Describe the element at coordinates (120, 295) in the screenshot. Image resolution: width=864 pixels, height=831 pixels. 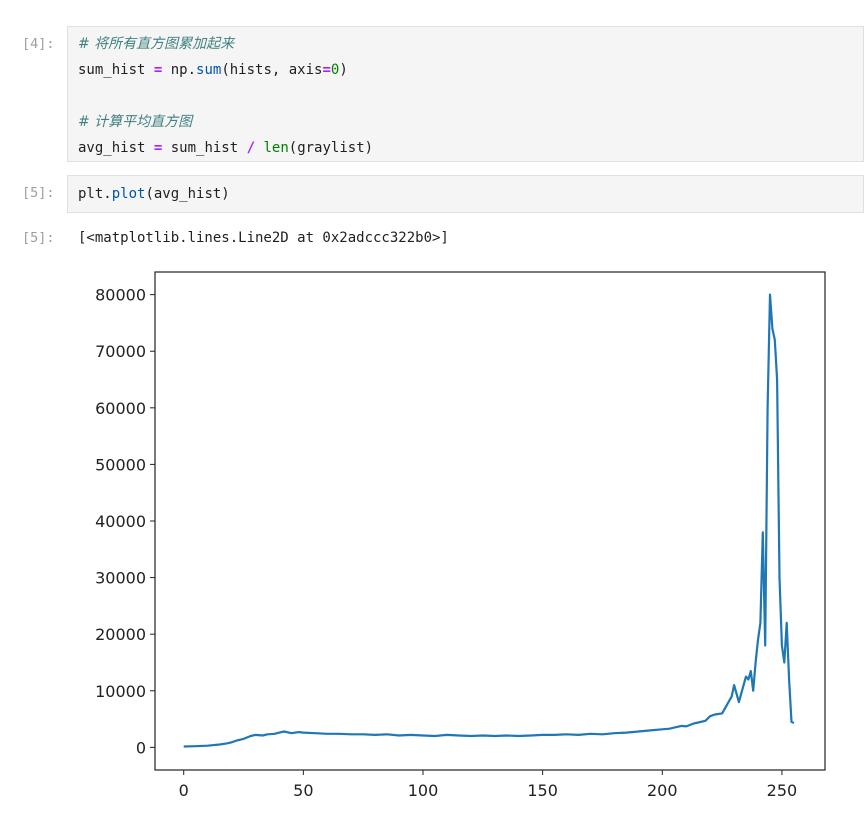
I see `y-tick-label: 80000` at that location.